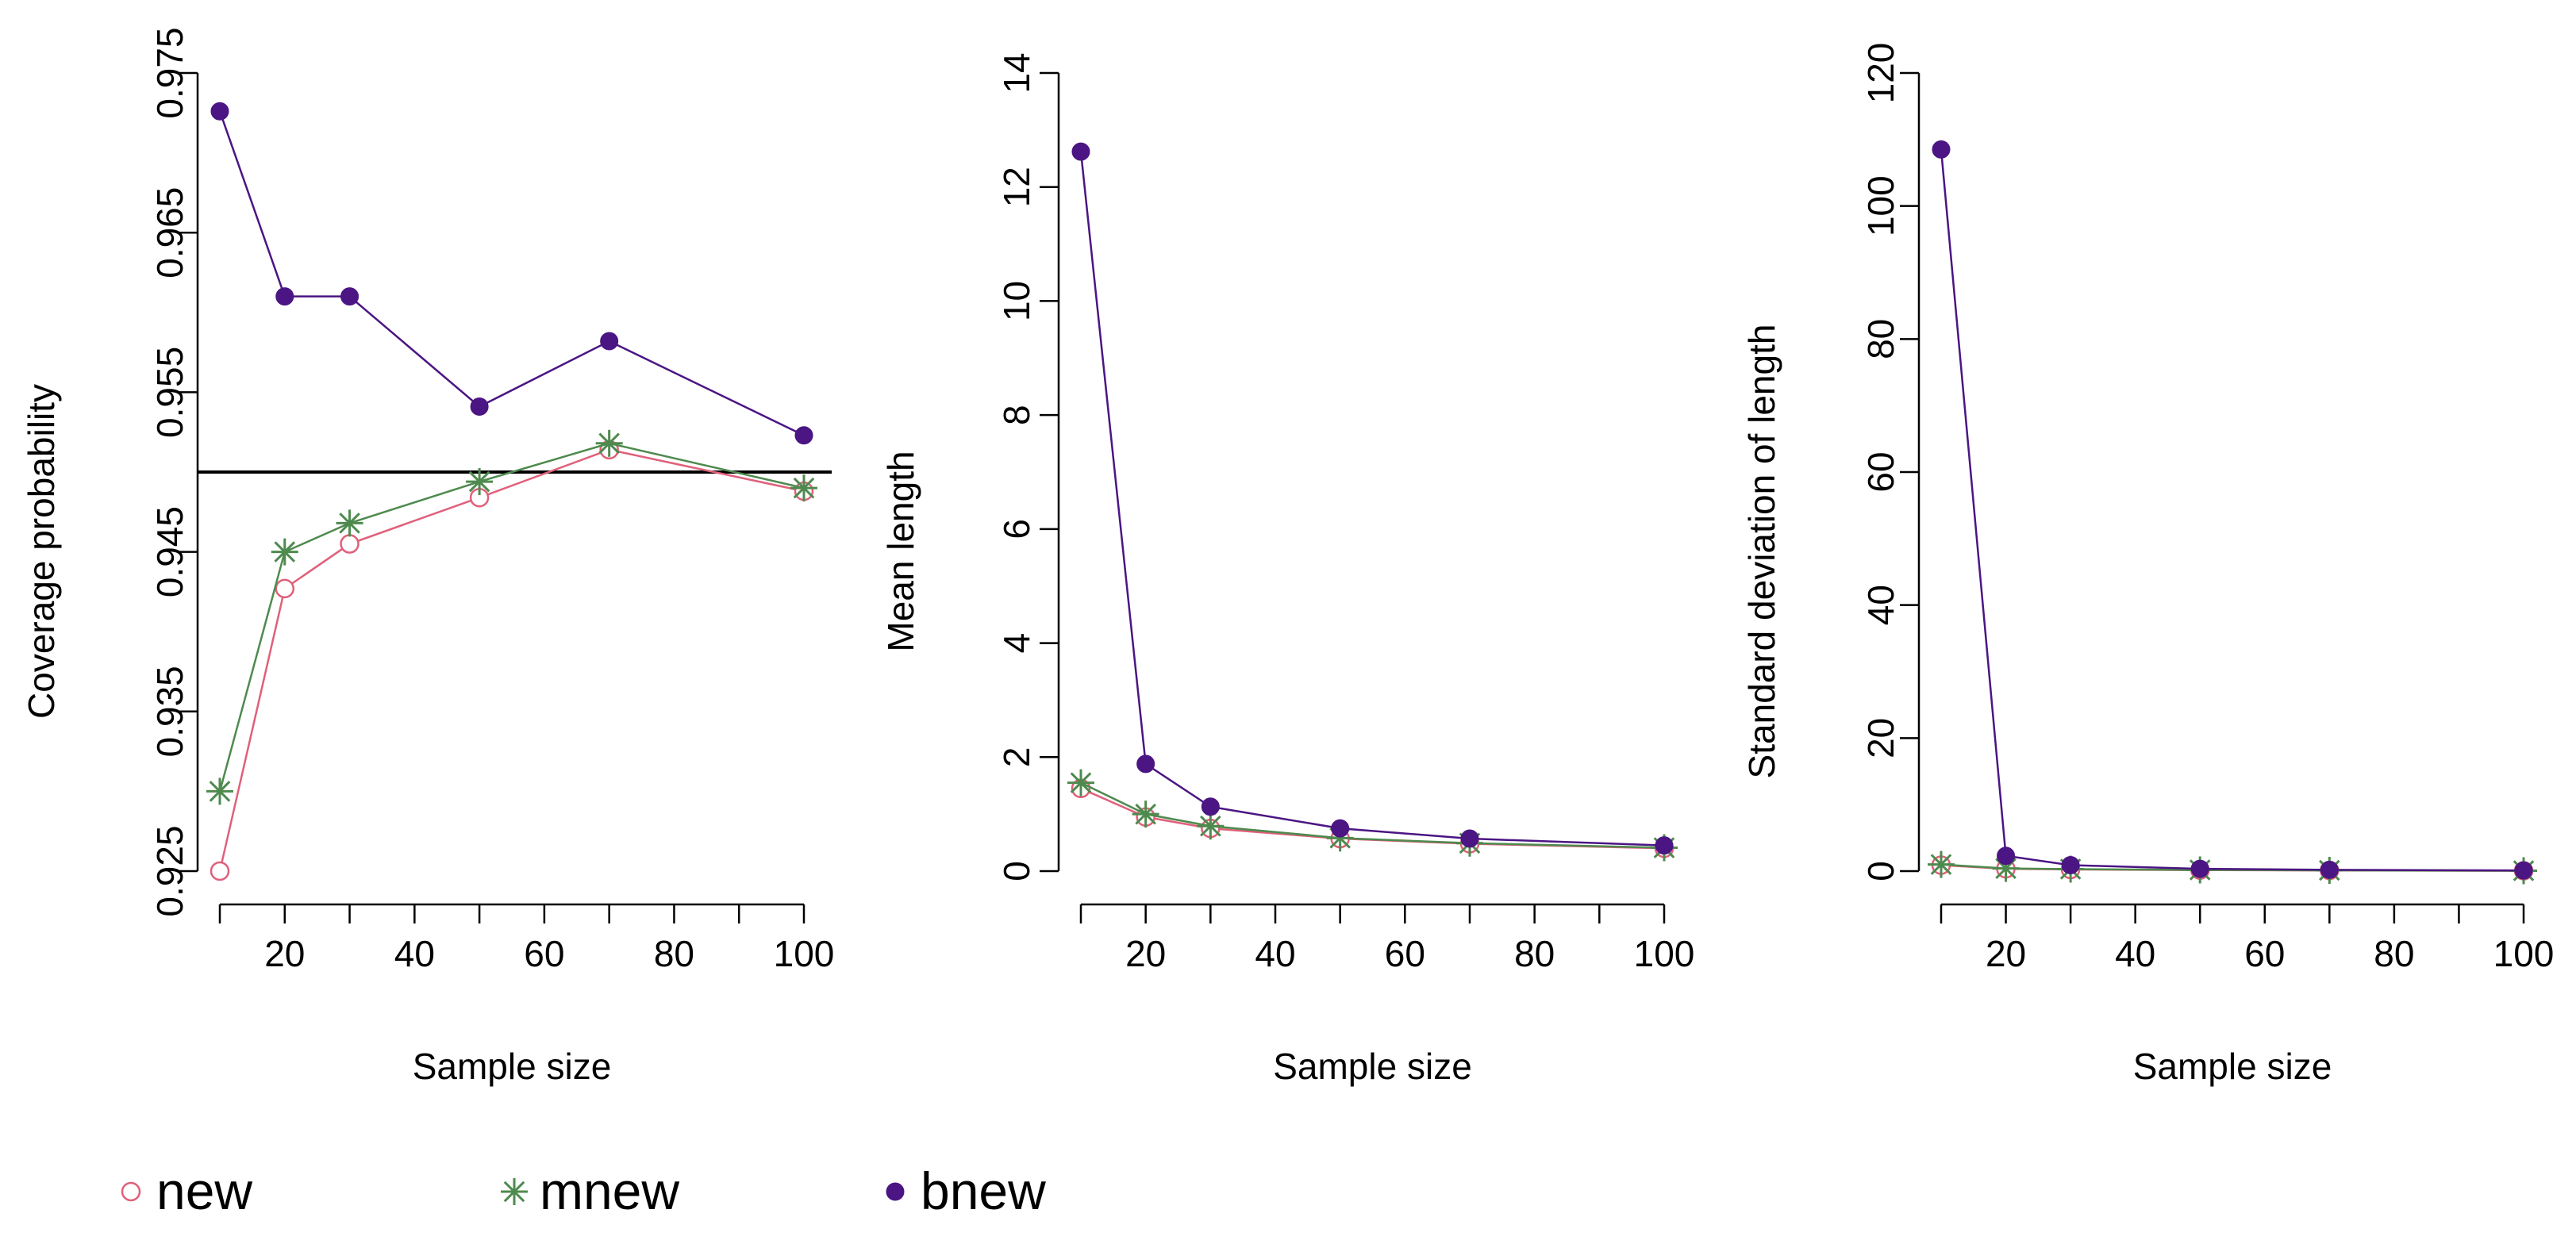 The width and height of the screenshot is (2576, 1244). What do you see at coordinates (204, 1190) in the screenshot?
I see `legend-label-new: new` at bounding box center [204, 1190].